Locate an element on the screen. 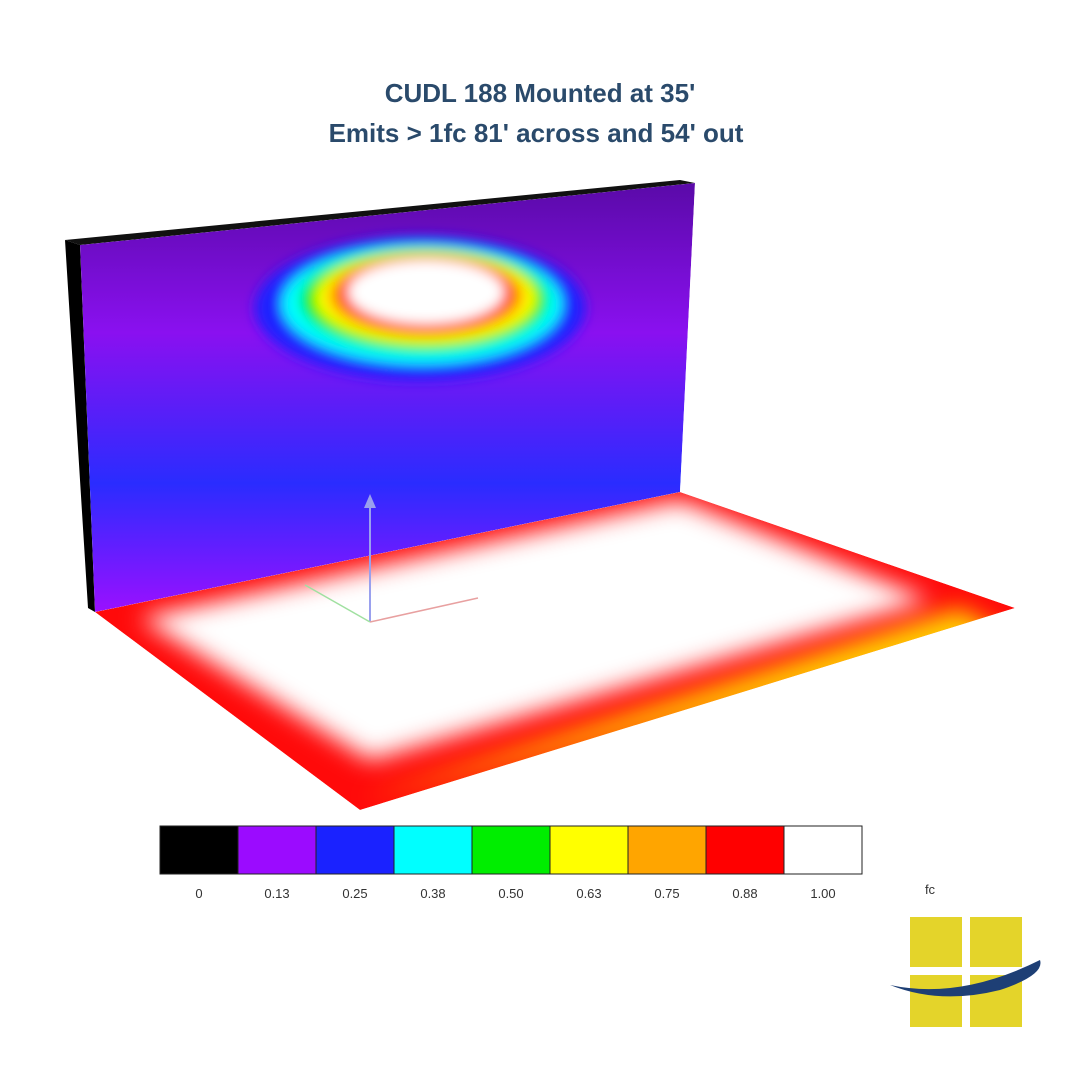  legend: 0 0.13 0.25 0.38 0.50 0.63 0.75 0.88 1.00 is located at coordinates (511, 863).